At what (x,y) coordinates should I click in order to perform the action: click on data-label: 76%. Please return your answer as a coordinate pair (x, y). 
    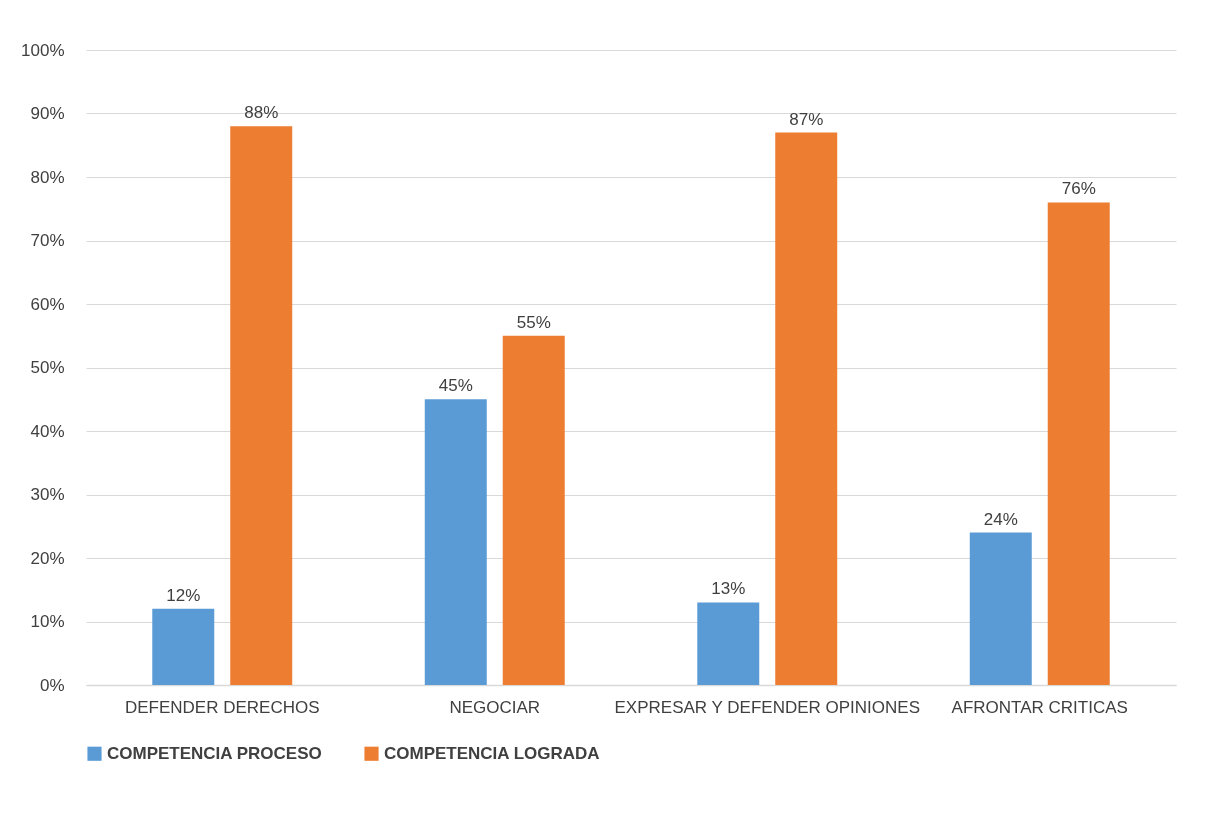
    Looking at the image, I should click on (1078, 189).